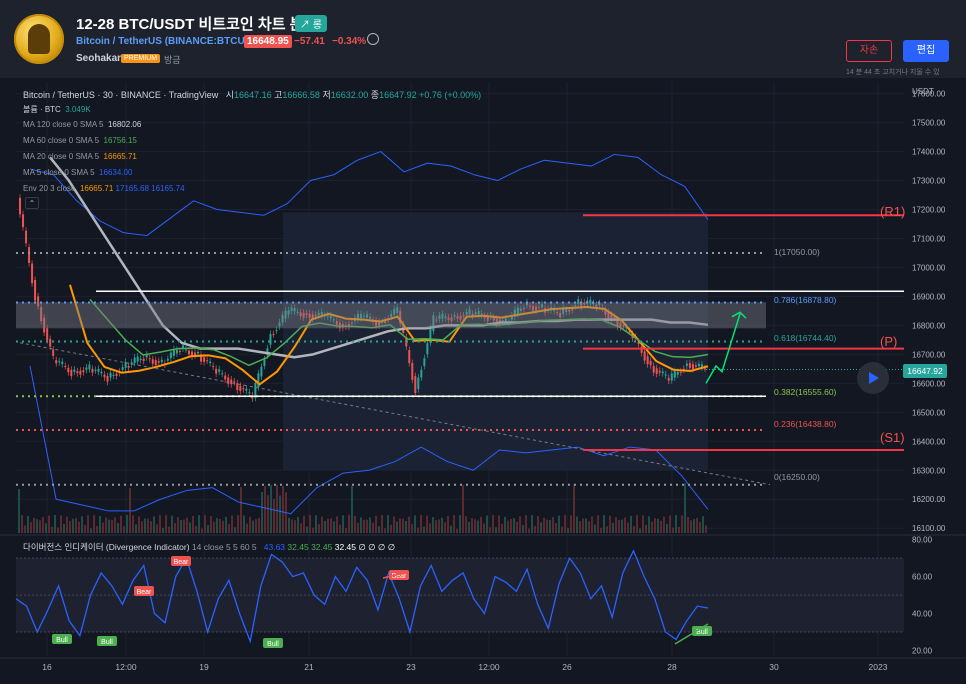 The height and width of the screenshot is (684, 966). Describe the element at coordinates (797, 477) in the screenshot. I see `fib-label-0: 0(16250.00)` at that location.